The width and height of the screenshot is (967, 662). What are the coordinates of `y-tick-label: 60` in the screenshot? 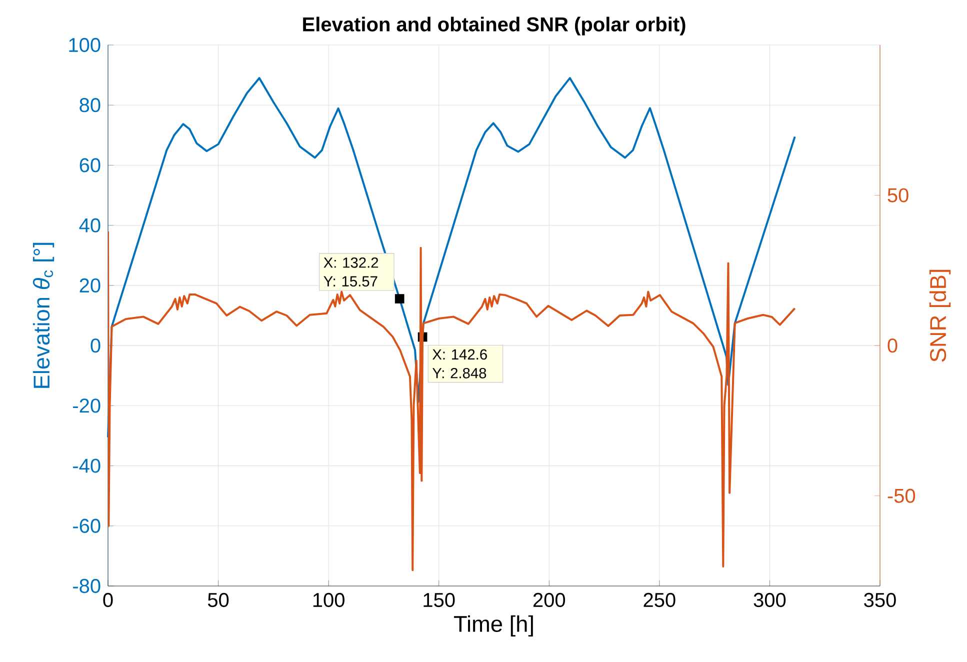 It's located at (90, 165).